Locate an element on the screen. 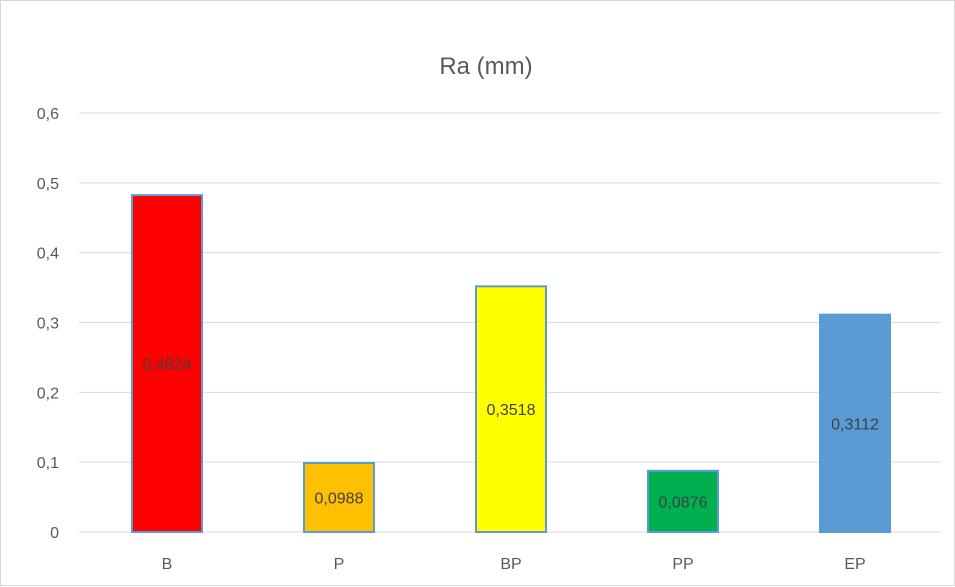 The width and height of the screenshot is (955, 587). x-tick-label: BP is located at coordinates (510, 564).